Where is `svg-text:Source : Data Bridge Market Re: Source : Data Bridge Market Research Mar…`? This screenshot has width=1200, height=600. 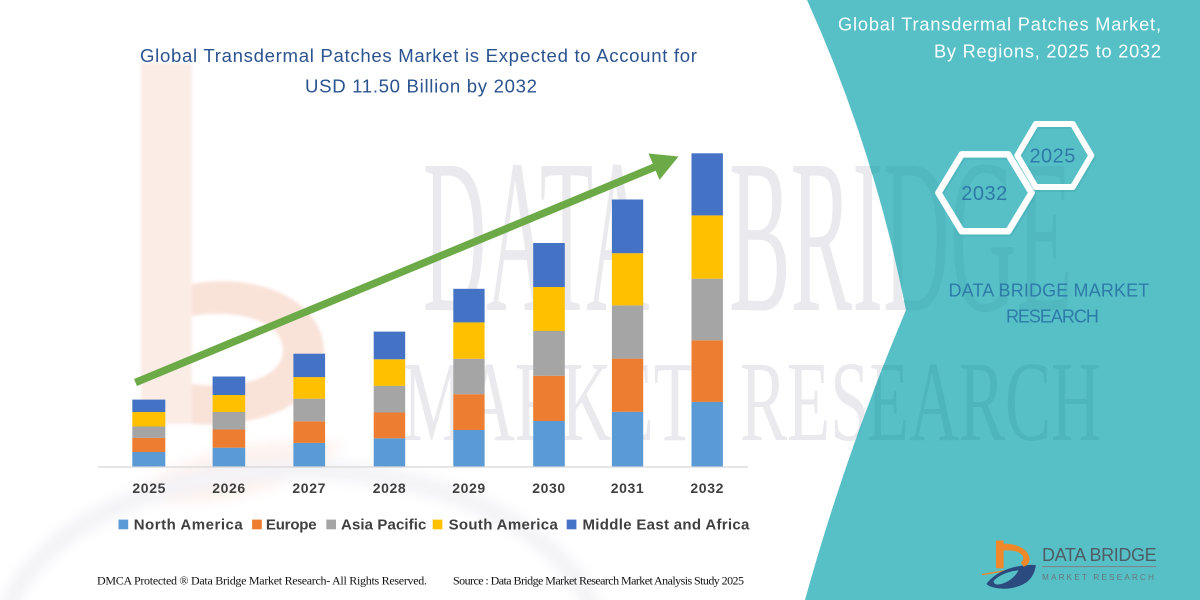 svg-text:Source : Data Bridge Market Re: Source : Data Bridge Market Research Mar… is located at coordinates (598, 581).